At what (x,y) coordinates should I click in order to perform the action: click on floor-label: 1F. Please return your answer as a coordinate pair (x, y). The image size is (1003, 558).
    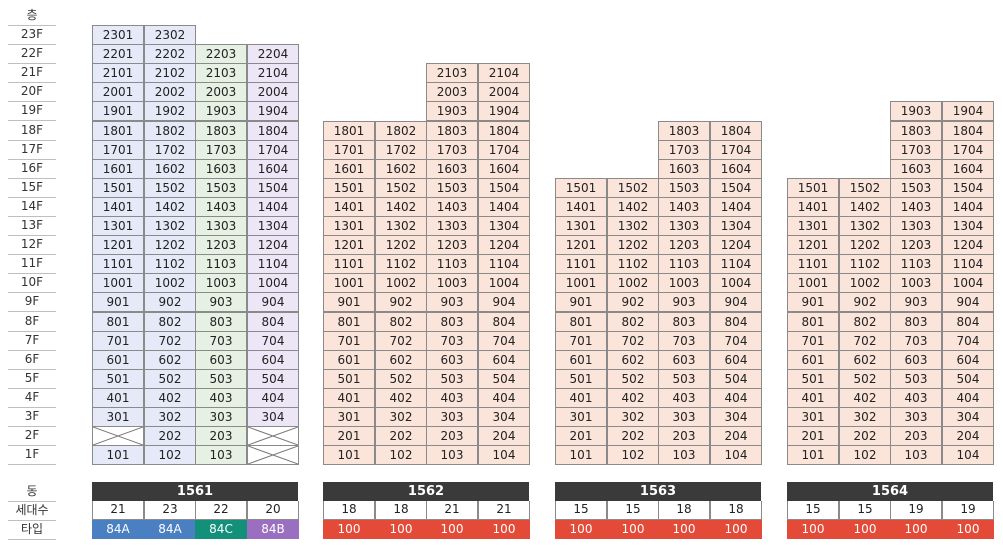
    Looking at the image, I should click on (32, 455).